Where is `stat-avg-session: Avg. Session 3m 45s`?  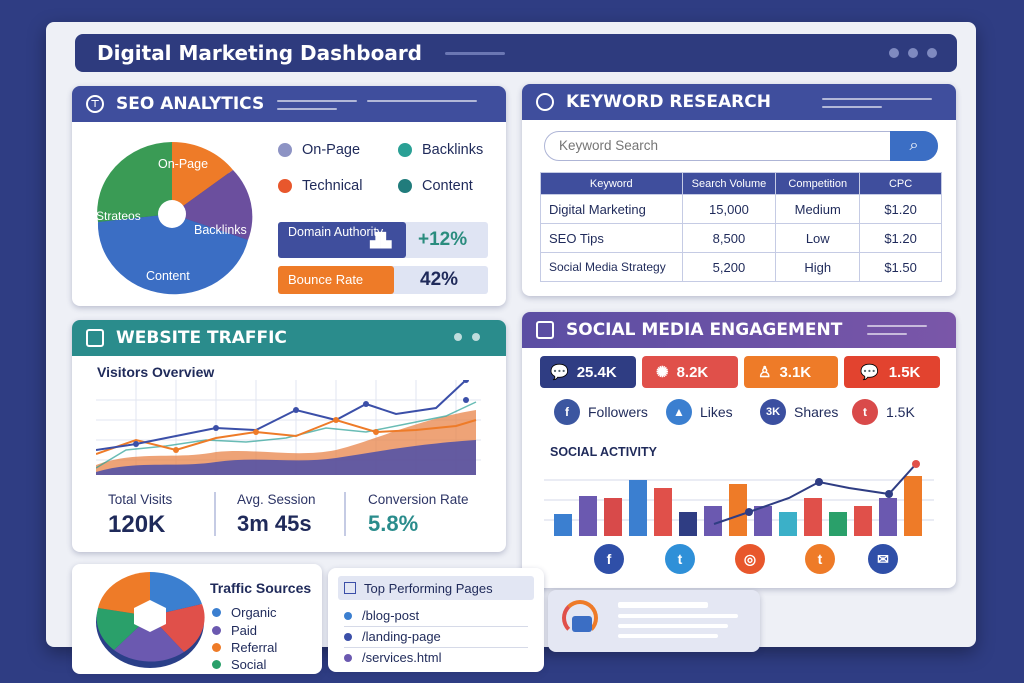 stat-avg-session: Avg. Session 3m 45s is located at coordinates (276, 514).